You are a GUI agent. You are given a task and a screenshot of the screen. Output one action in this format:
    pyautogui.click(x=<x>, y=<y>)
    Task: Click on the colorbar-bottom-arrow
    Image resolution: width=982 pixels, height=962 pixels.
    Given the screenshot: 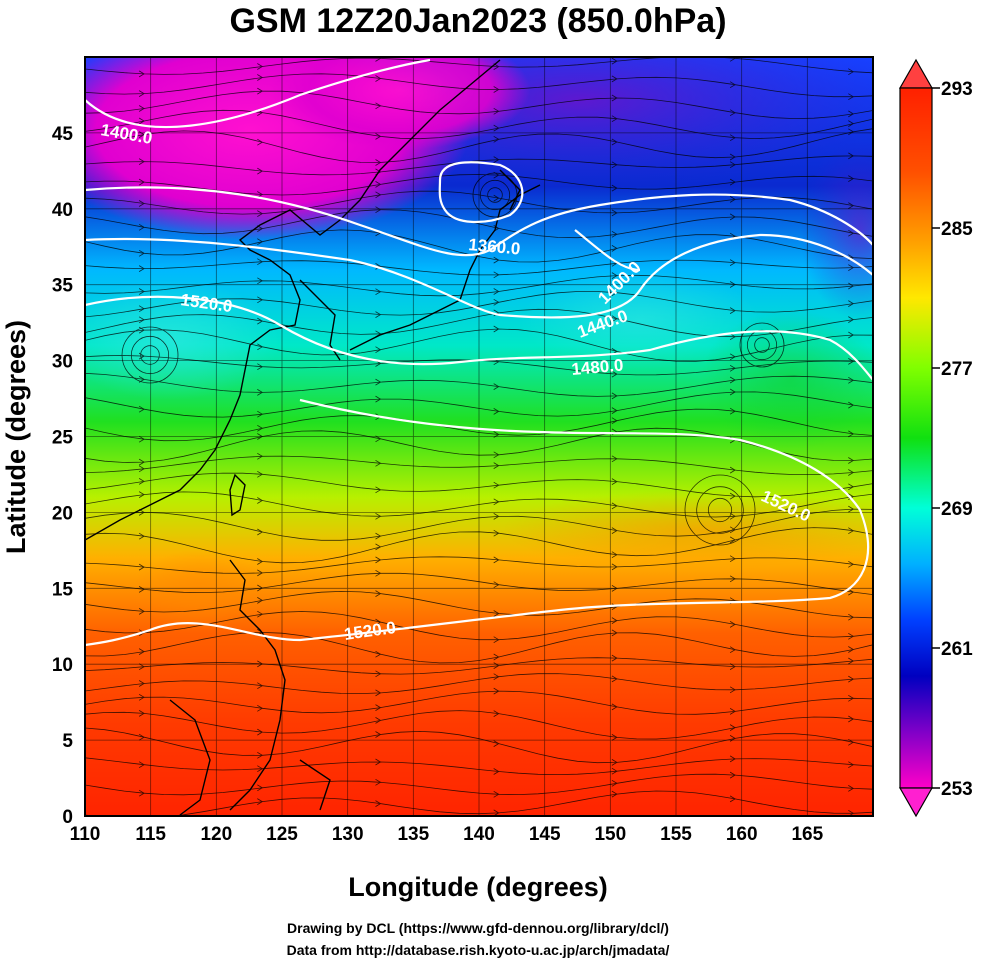 What is the action you would take?
    pyautogui.click(x=916, y=802)
    